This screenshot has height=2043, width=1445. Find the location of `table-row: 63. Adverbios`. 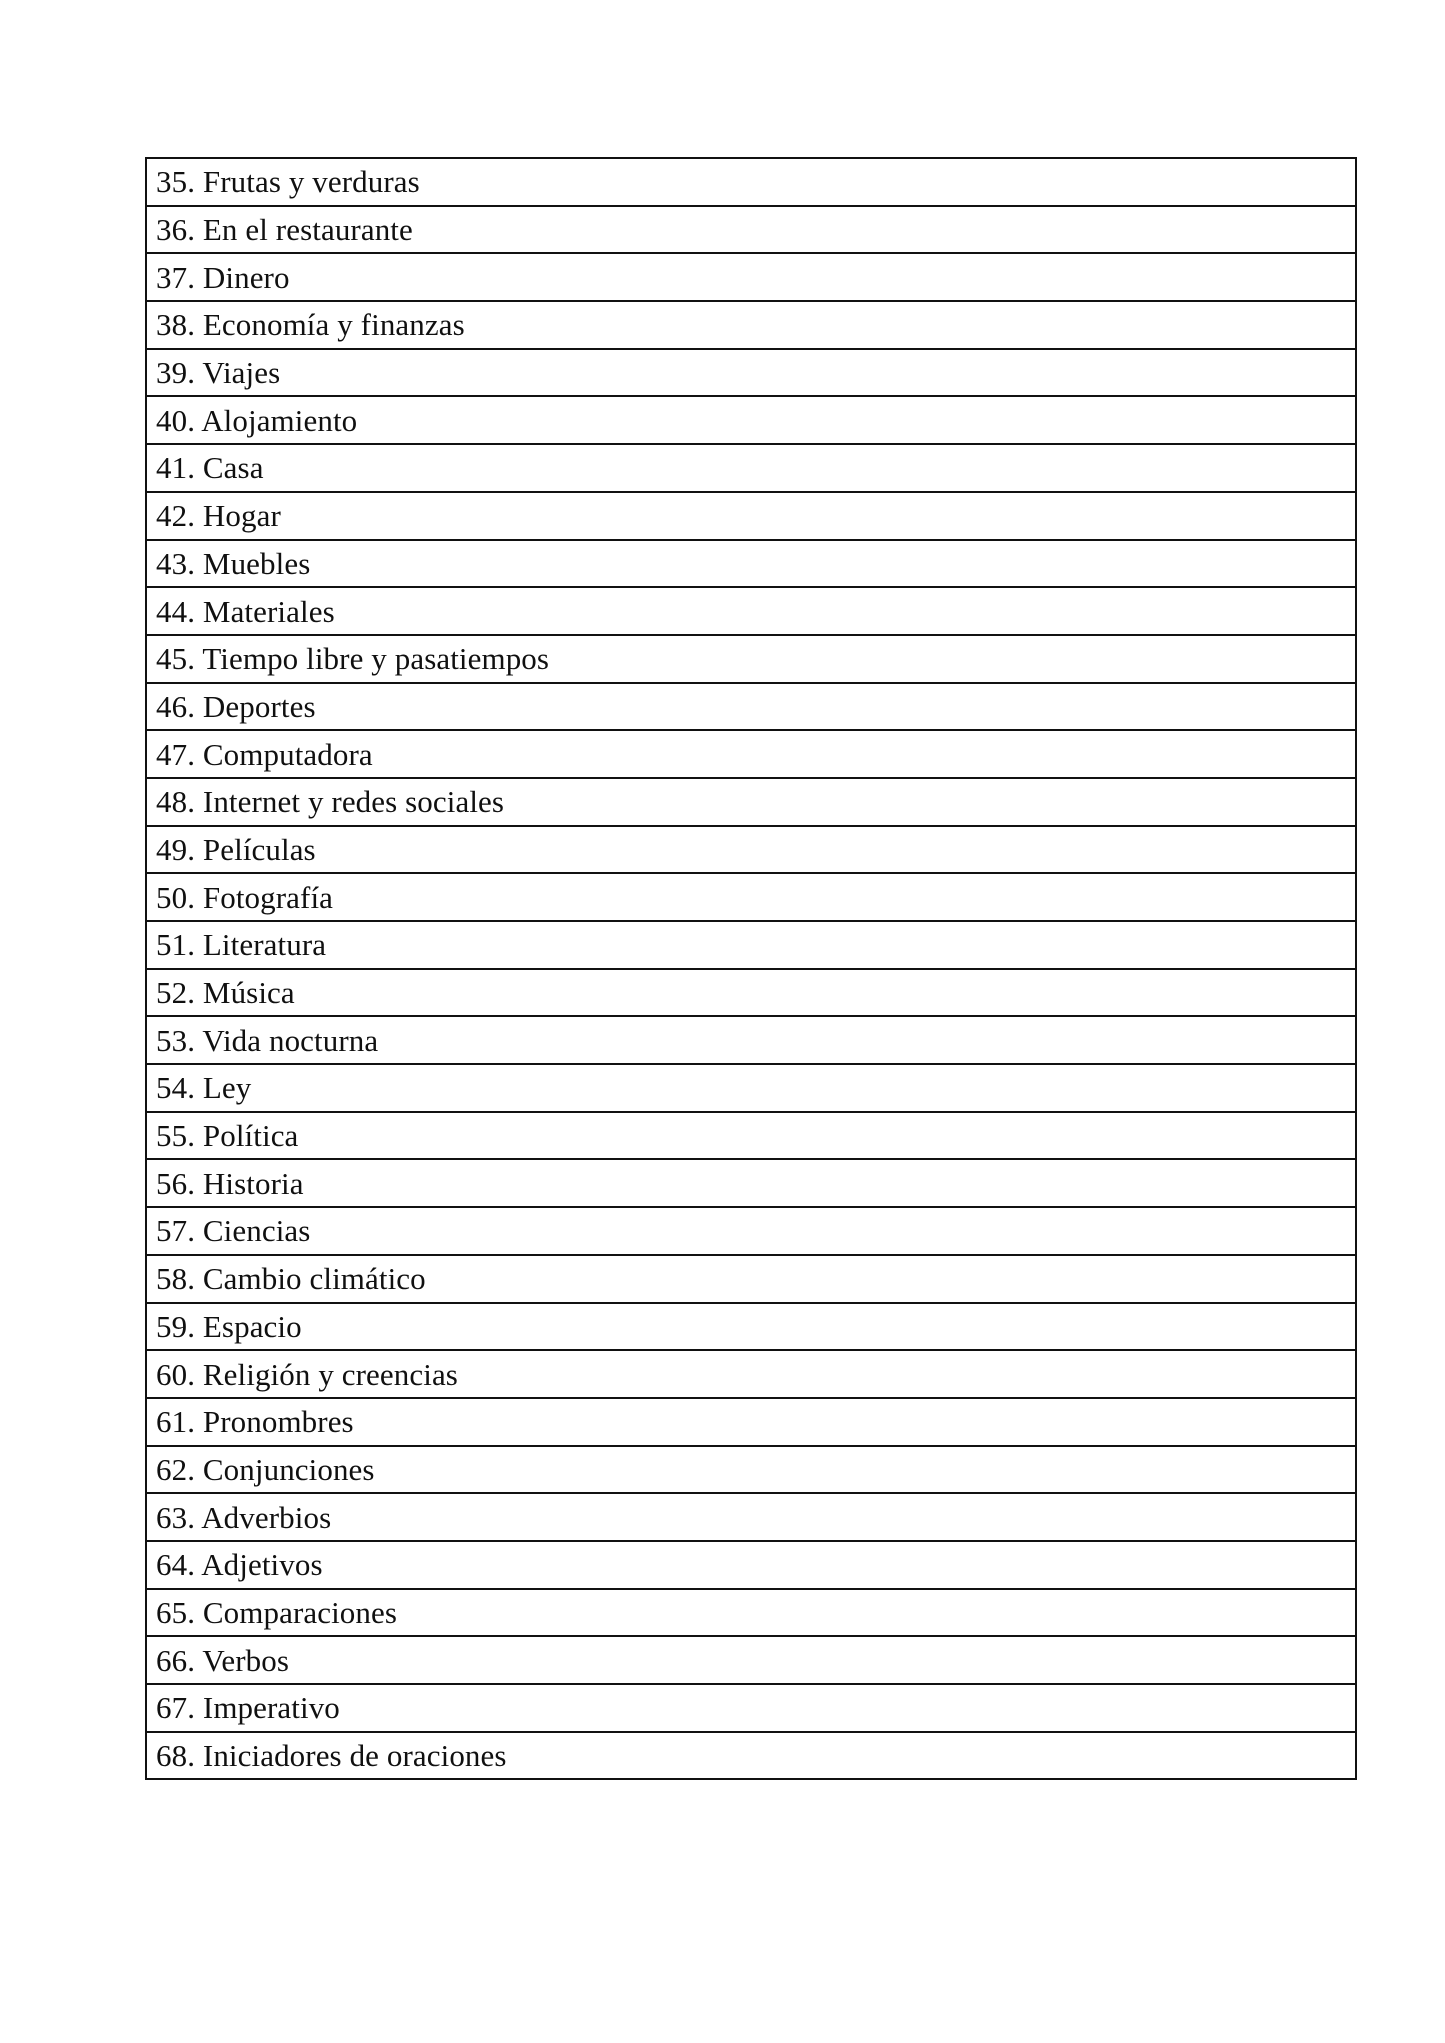

table-row: 63. Adverbios is located at coordinates (751, 1517).